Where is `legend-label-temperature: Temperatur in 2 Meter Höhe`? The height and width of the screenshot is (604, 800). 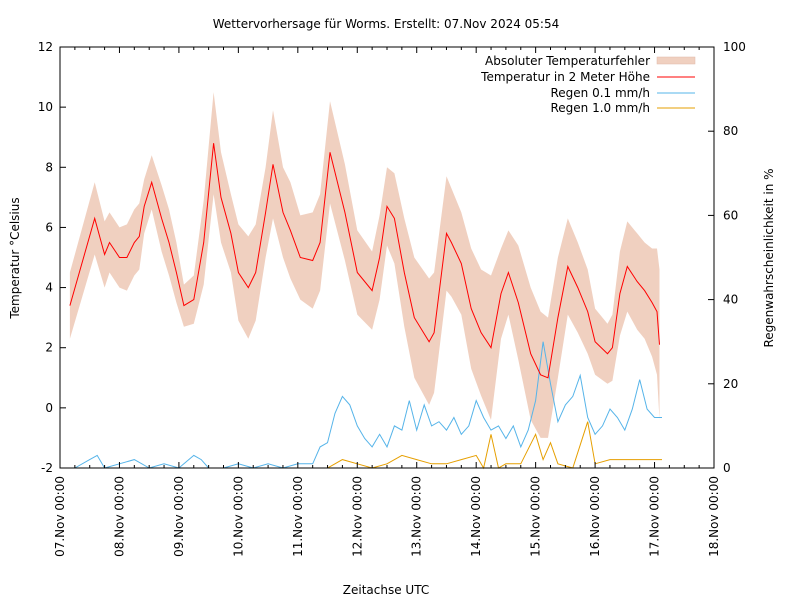 legend-label-temperature: Temperatur in 2 Meter Höhe is located at coordinates (565, 77).